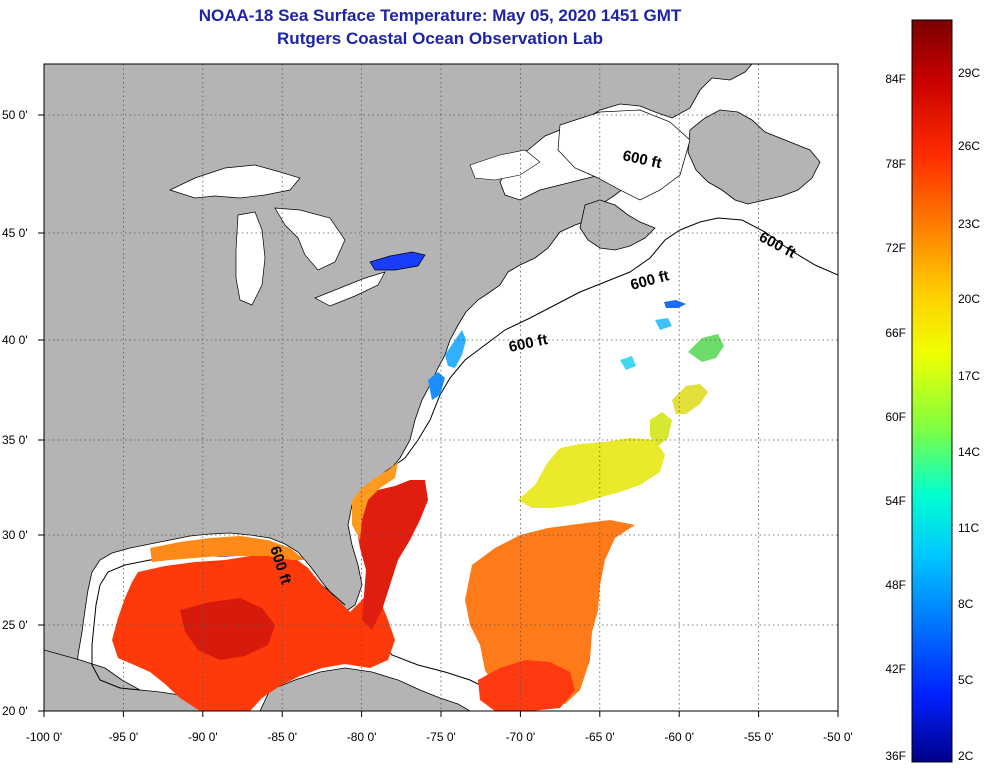 This screenshot has width=984, height=770. What do you see at coordinates (895, 501) in the screenshot?
I see `colorbar-f-label: 54F` at bounding box center [895, 501].